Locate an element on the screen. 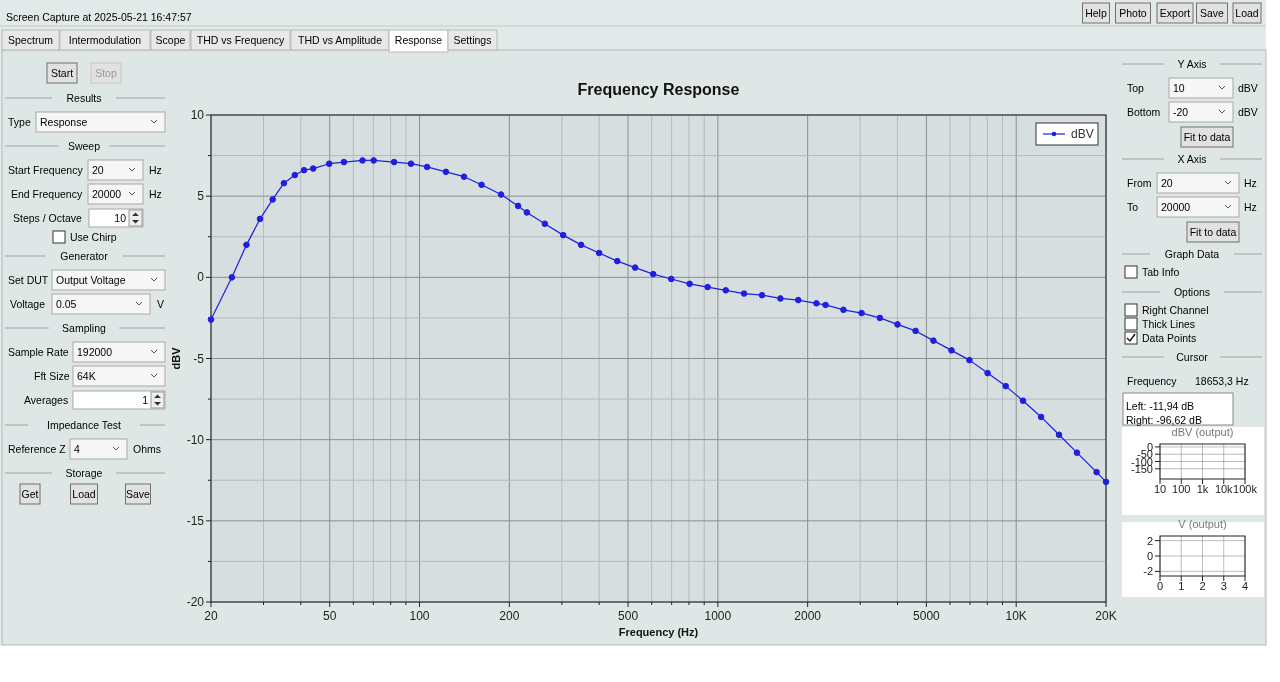 The height and width of the screenshot is (682, 1280). x-tick-label: 2000 is located at coordinates (808, 616).